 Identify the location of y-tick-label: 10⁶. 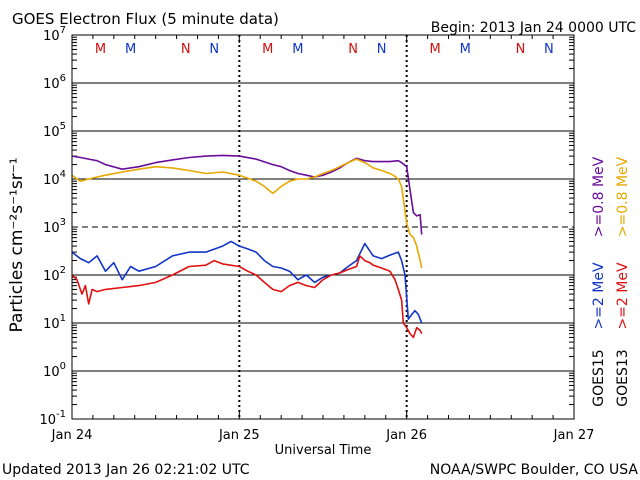
(54, 82).